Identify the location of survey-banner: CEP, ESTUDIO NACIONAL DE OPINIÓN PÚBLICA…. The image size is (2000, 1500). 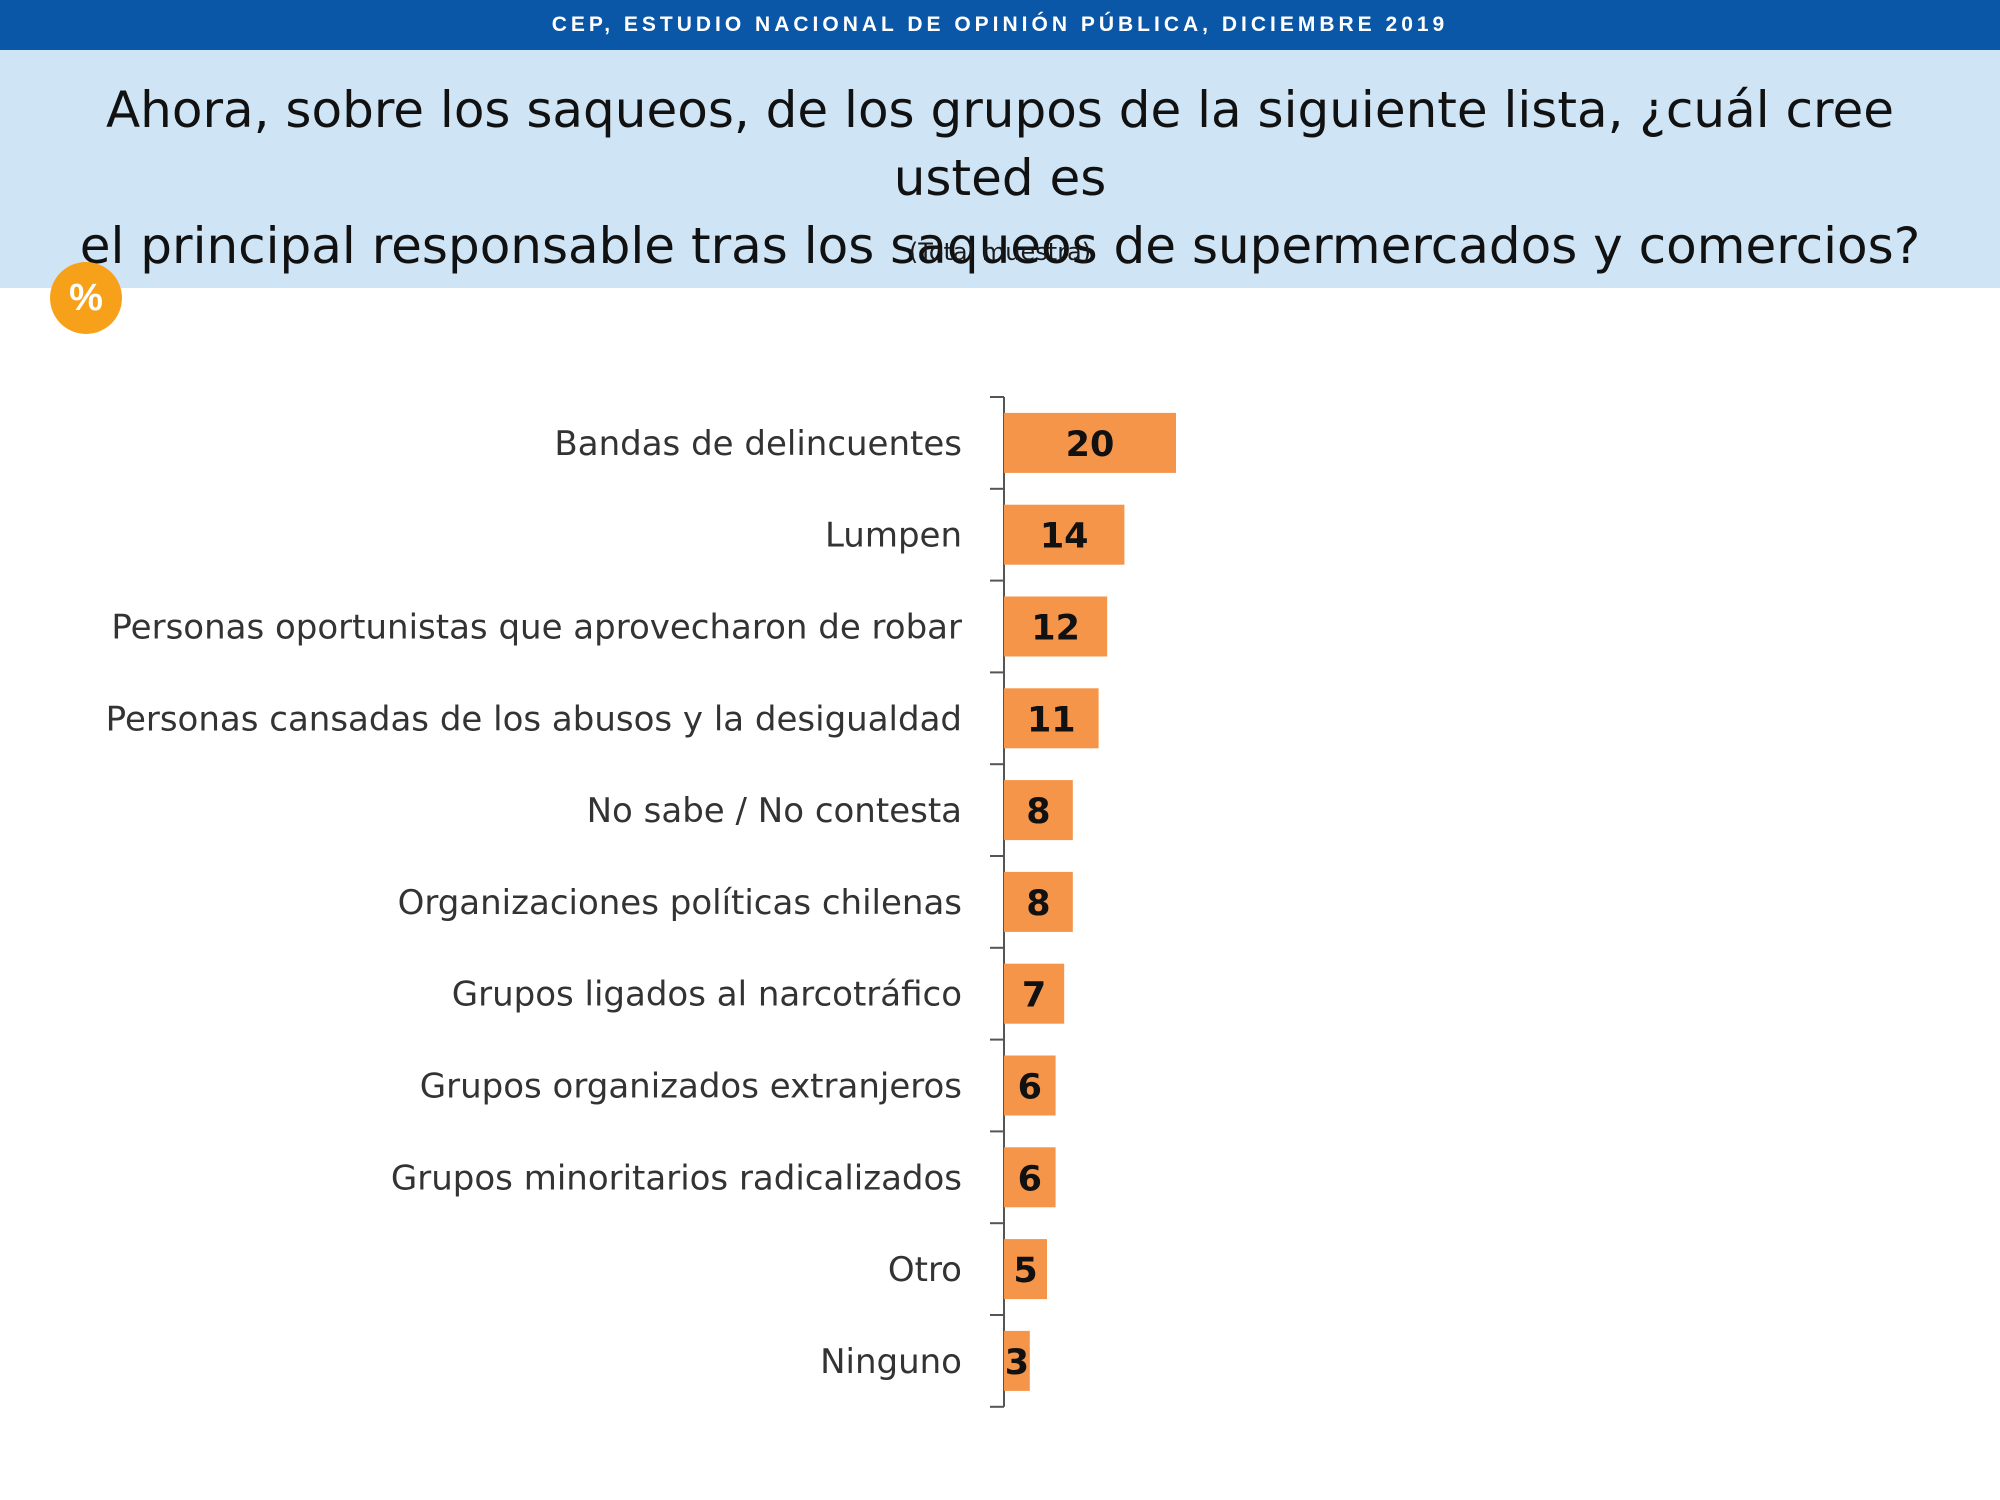
(1000, 25).